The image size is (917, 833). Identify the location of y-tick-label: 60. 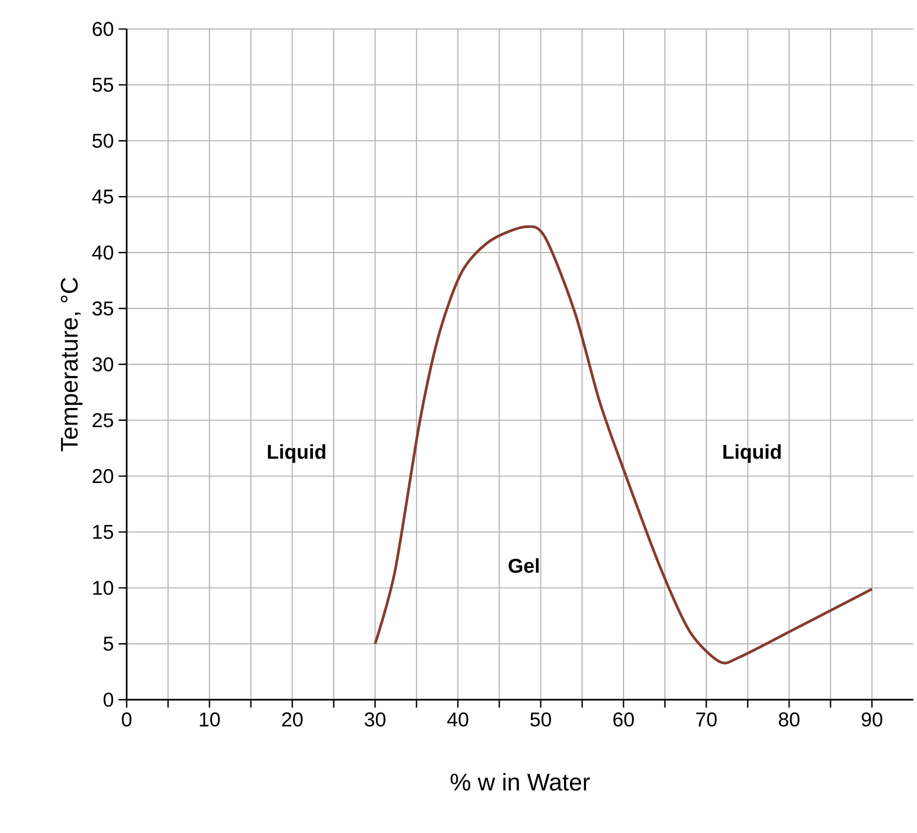
(103, 29).